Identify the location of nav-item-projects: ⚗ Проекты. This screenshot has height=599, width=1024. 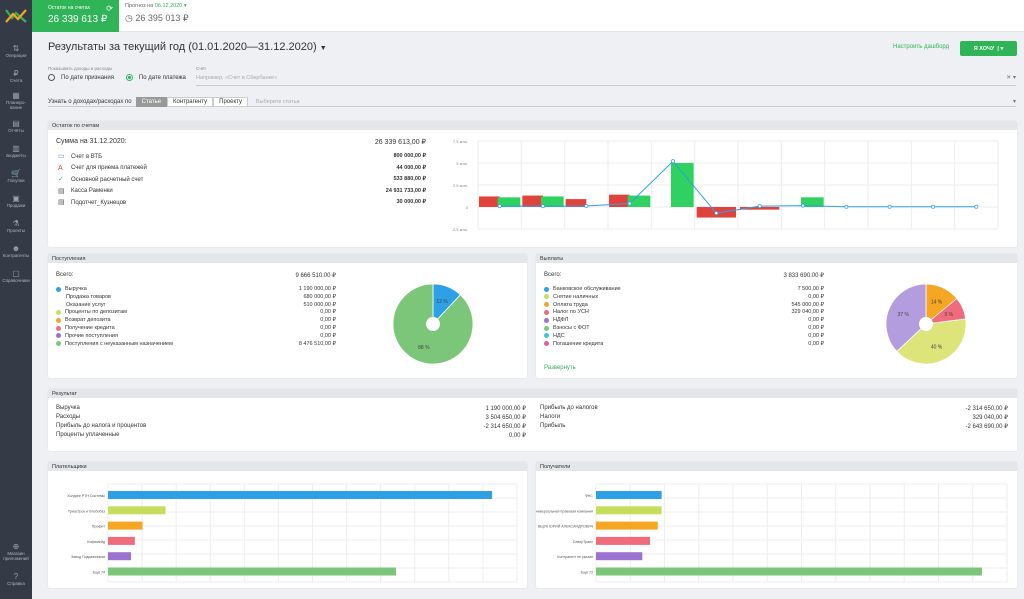
(16, 225).